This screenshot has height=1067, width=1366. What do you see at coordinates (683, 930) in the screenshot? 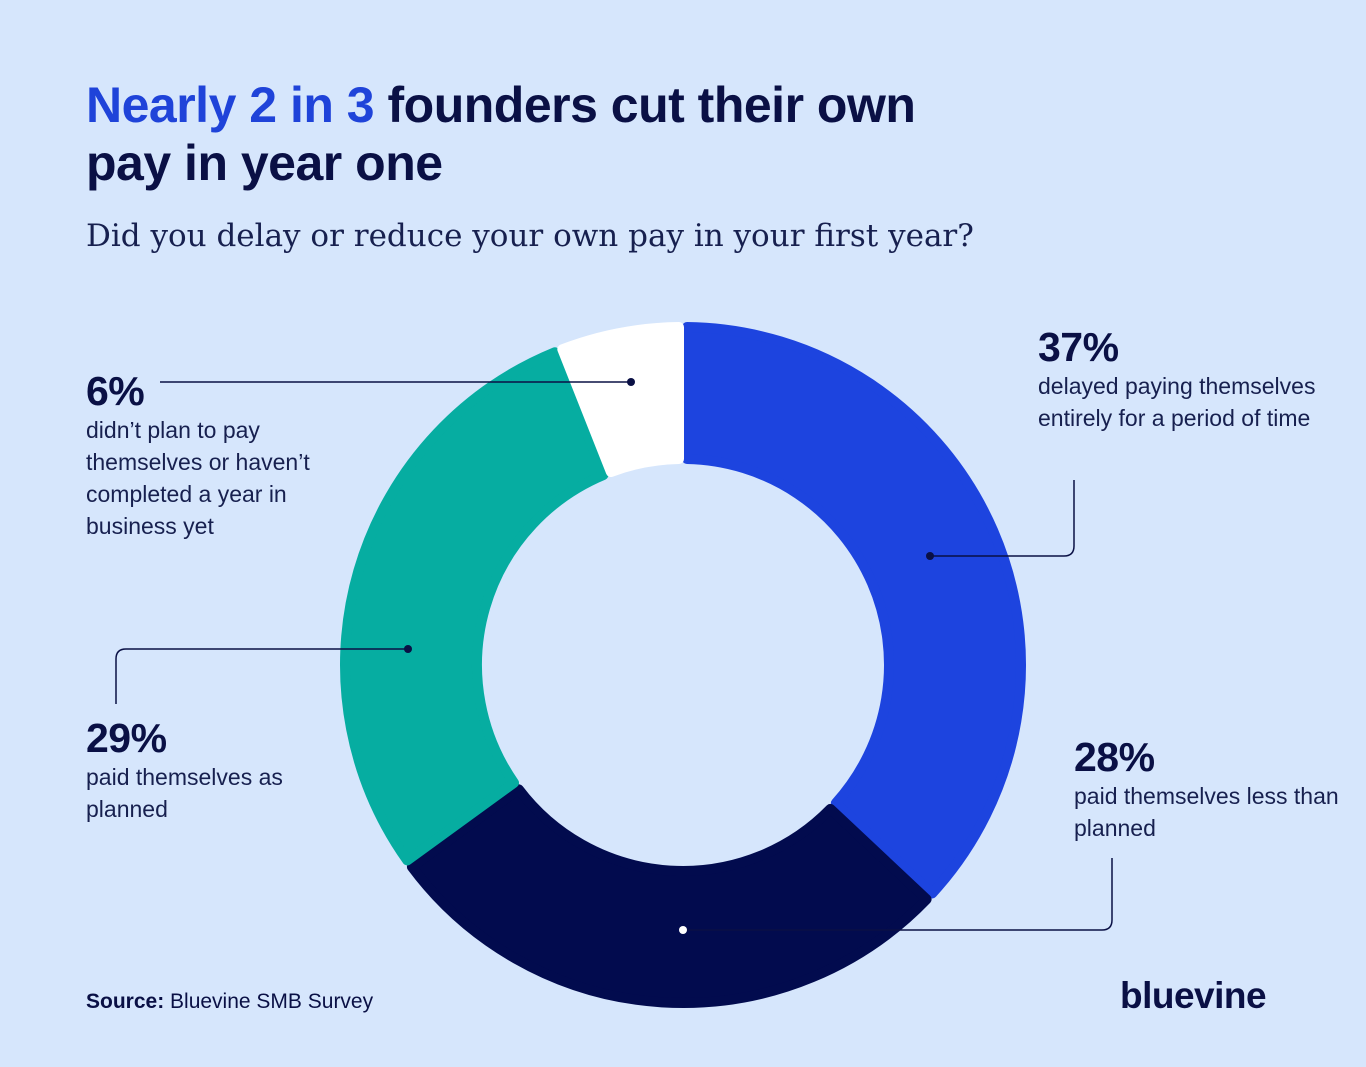
I see `slice-28-anchor-dot` at bounding box center [683, 930].